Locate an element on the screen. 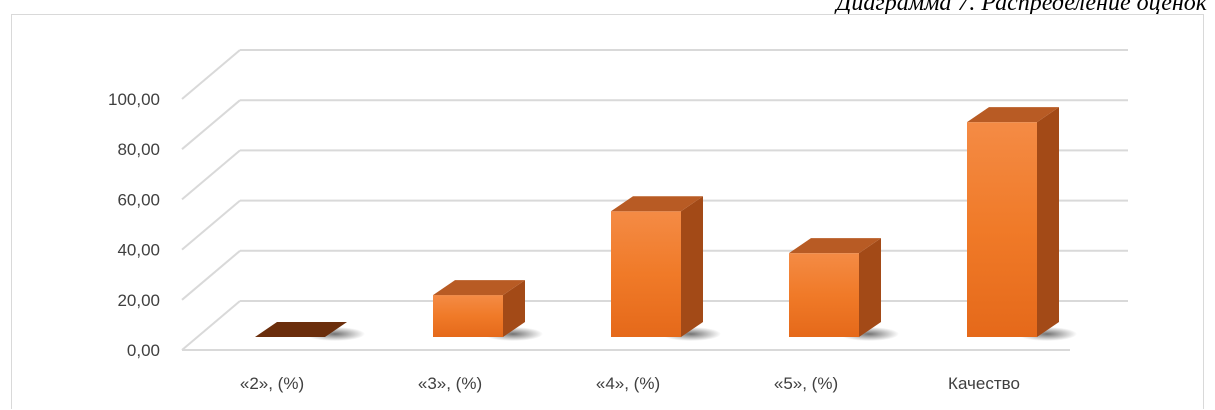  y-tick-label: 60,00 is located at coordinates (138, 199).